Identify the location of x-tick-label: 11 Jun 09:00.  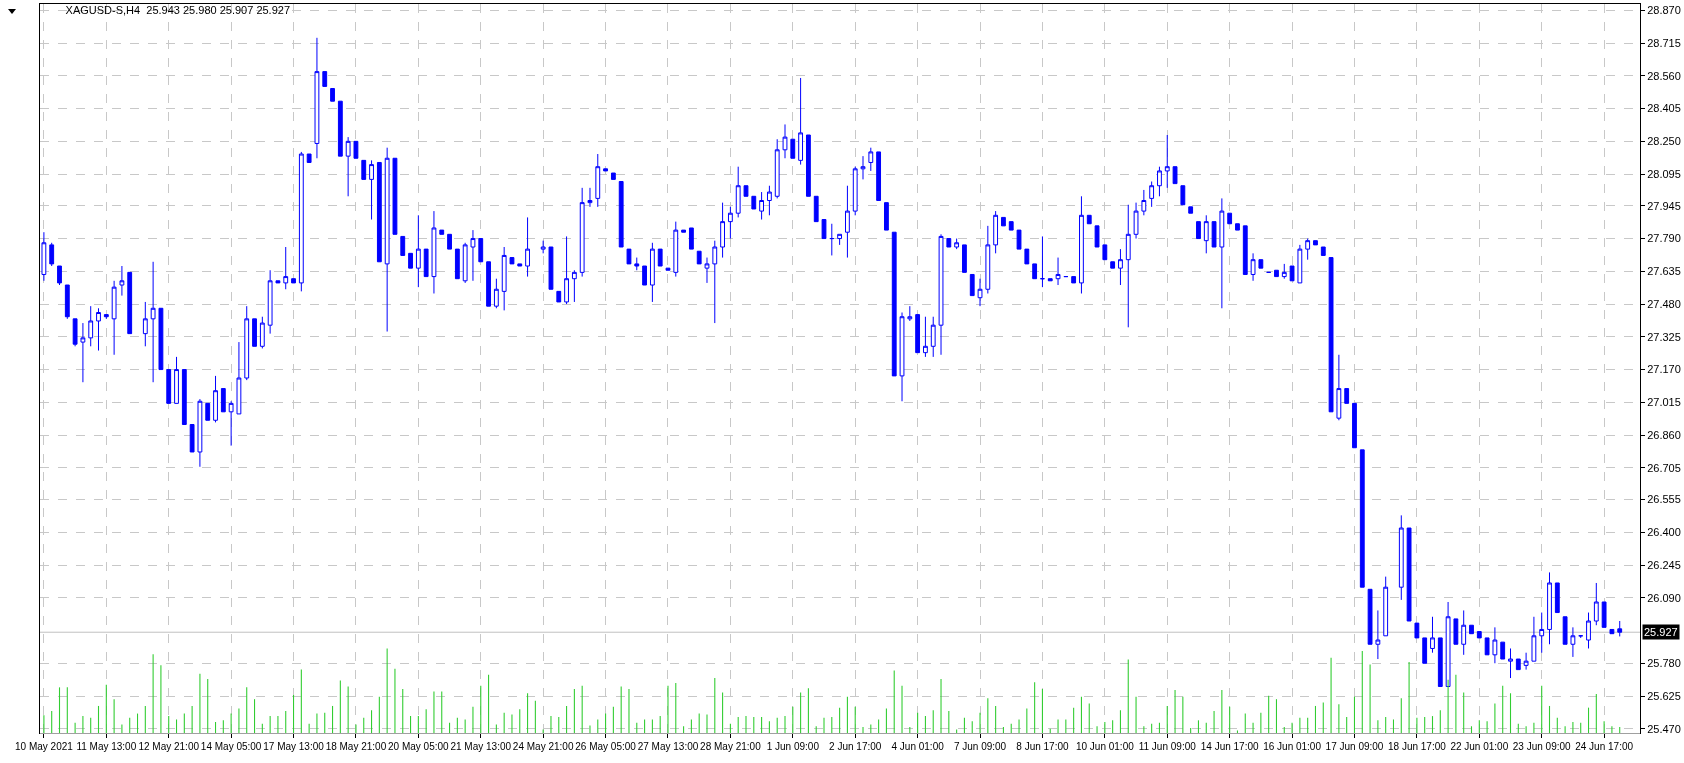
(1167, 746).